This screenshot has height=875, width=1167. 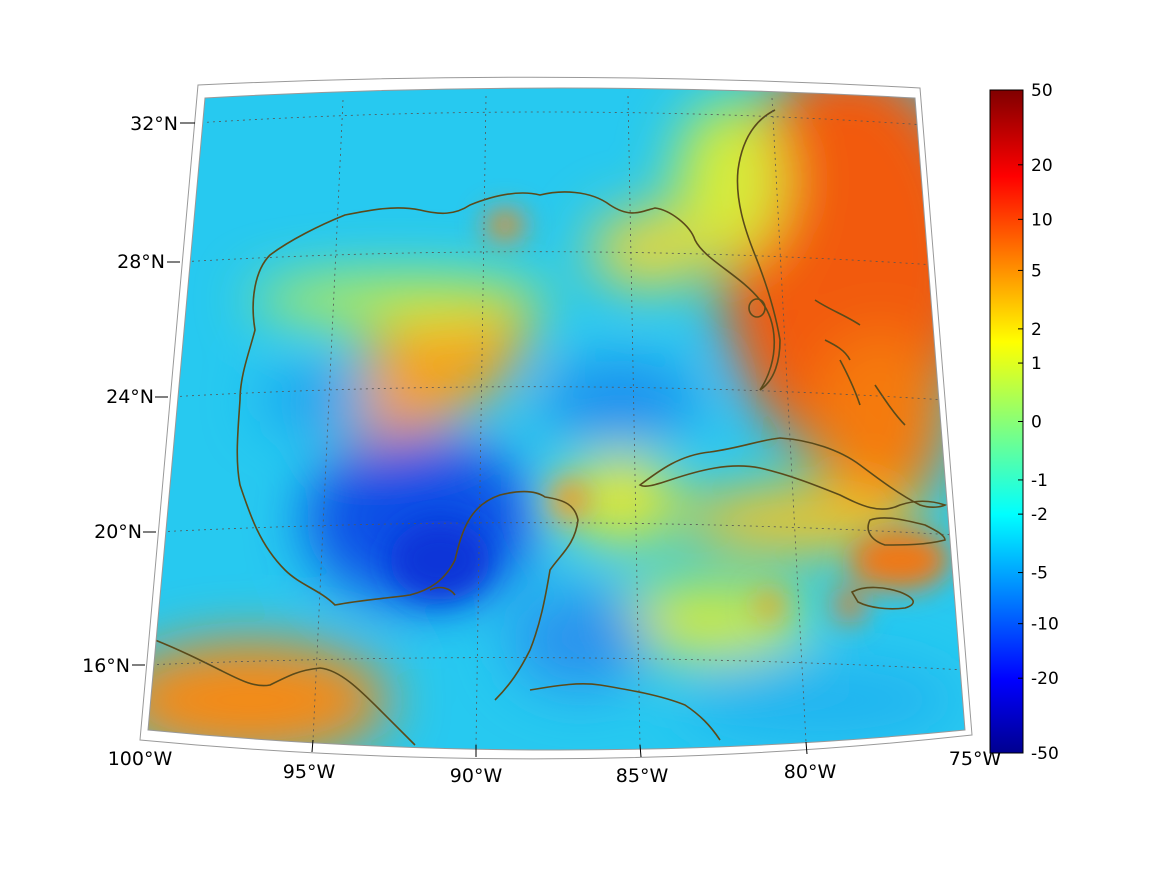 I want to click on lon-tick-label: 90°W, so click(x=476, y=776).